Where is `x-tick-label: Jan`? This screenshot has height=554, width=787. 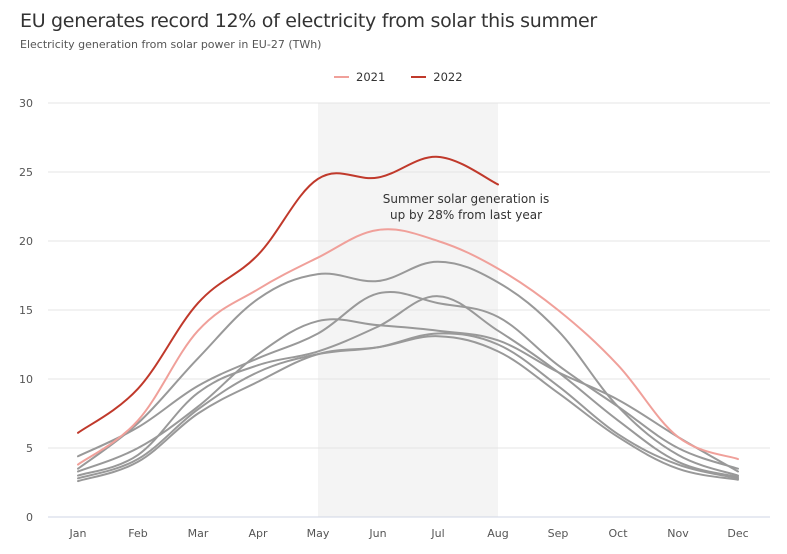 x-tick-label: Jan is located at coordinates (78, 533).